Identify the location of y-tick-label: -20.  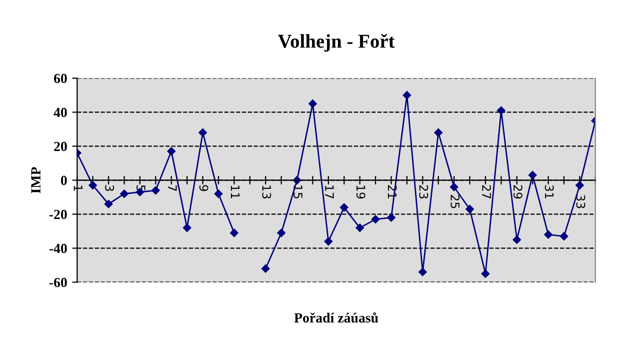
(58, 215).